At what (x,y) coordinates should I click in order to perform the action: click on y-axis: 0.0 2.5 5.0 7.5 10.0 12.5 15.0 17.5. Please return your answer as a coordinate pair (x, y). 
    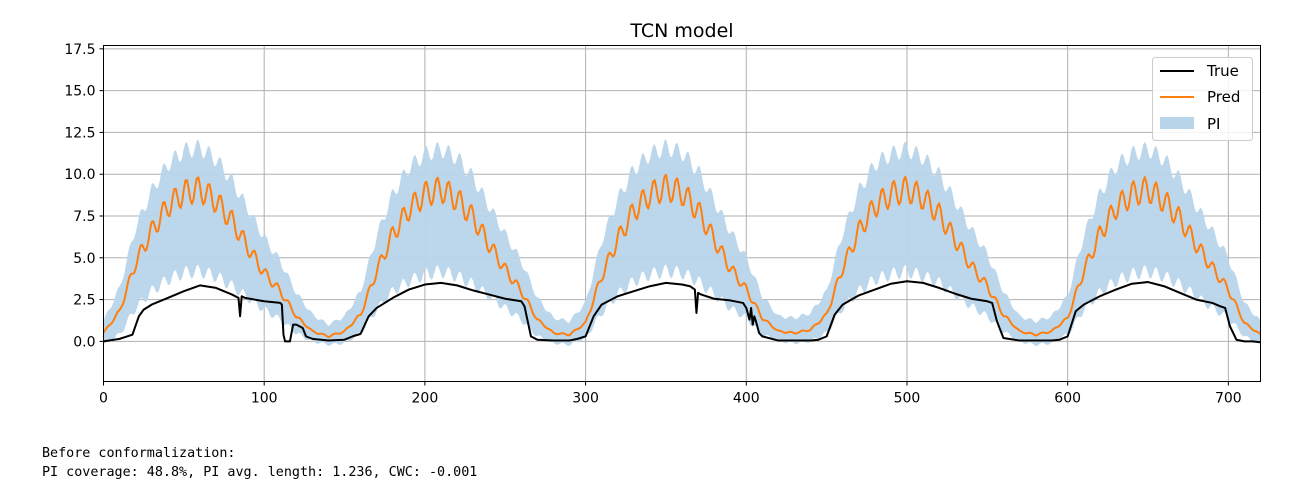
    Looking at the image, I should click on (84, 196).